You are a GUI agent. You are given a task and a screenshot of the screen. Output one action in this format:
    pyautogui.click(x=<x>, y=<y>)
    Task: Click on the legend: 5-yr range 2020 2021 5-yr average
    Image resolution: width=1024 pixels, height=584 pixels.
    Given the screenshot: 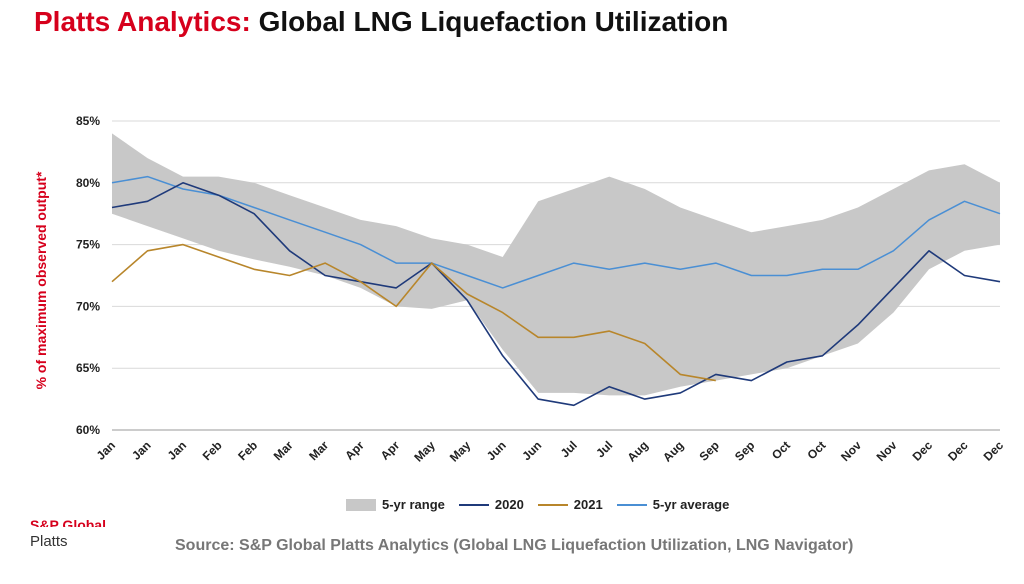 What is the action you would take?
    pyautogui.click(x=544, y=504)
    